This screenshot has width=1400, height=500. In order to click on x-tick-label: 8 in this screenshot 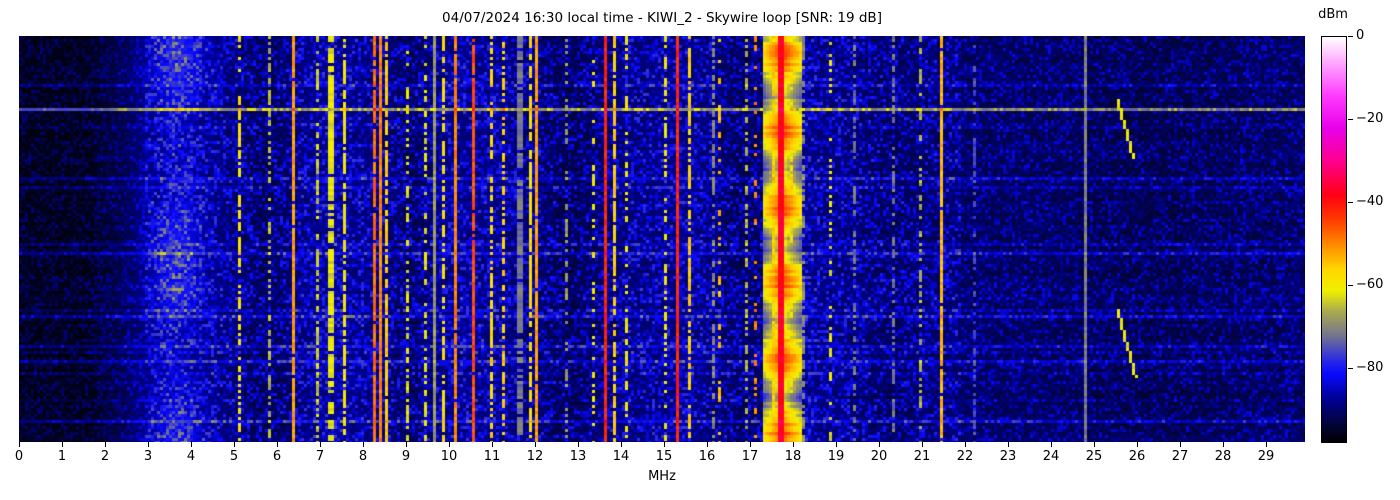, I will do `click(363, 456)`.